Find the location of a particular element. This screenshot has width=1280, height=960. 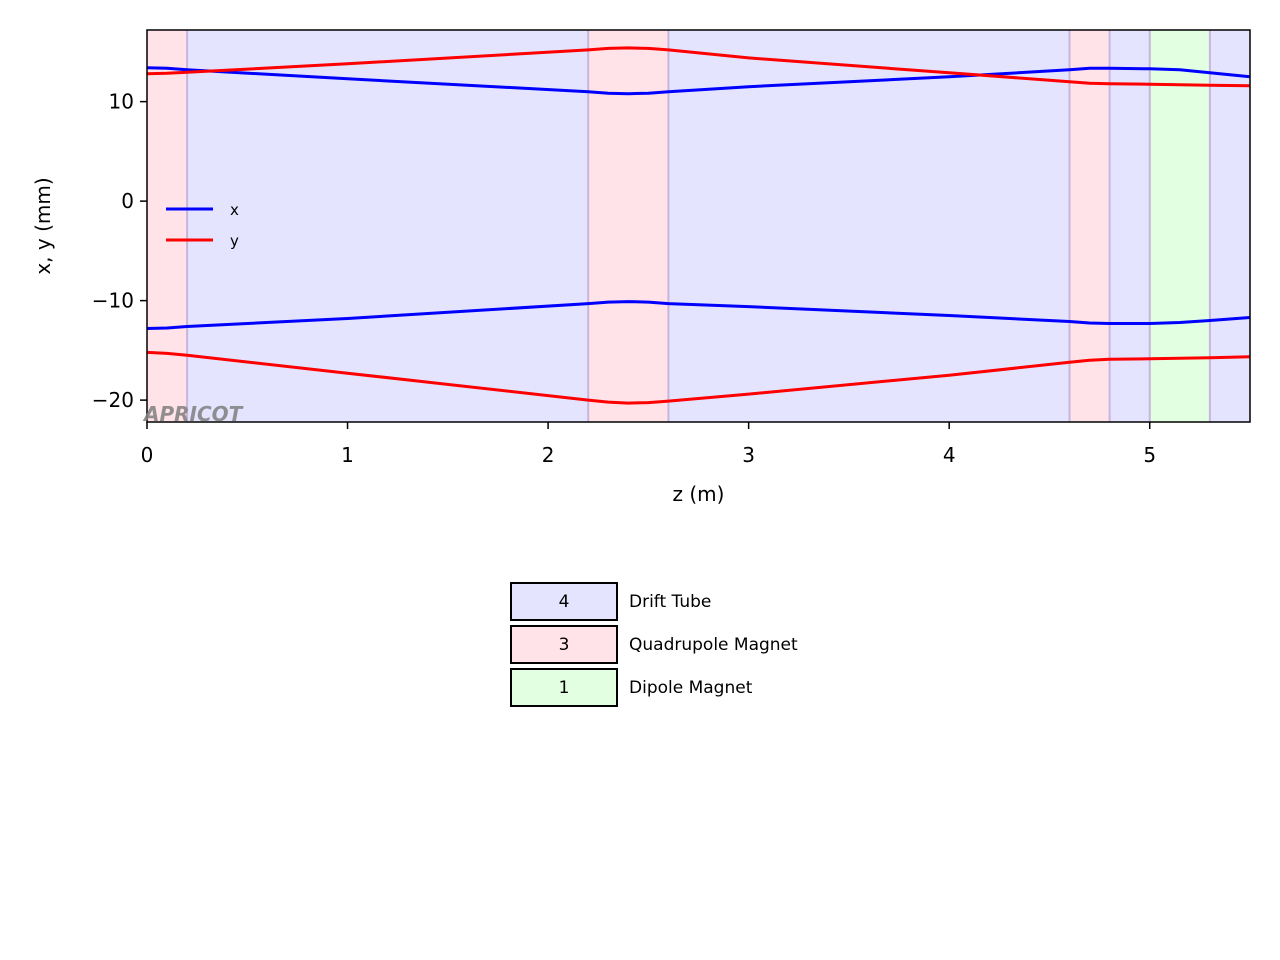

x-tick-label-4: 4 is located at coordinates (949, 455).